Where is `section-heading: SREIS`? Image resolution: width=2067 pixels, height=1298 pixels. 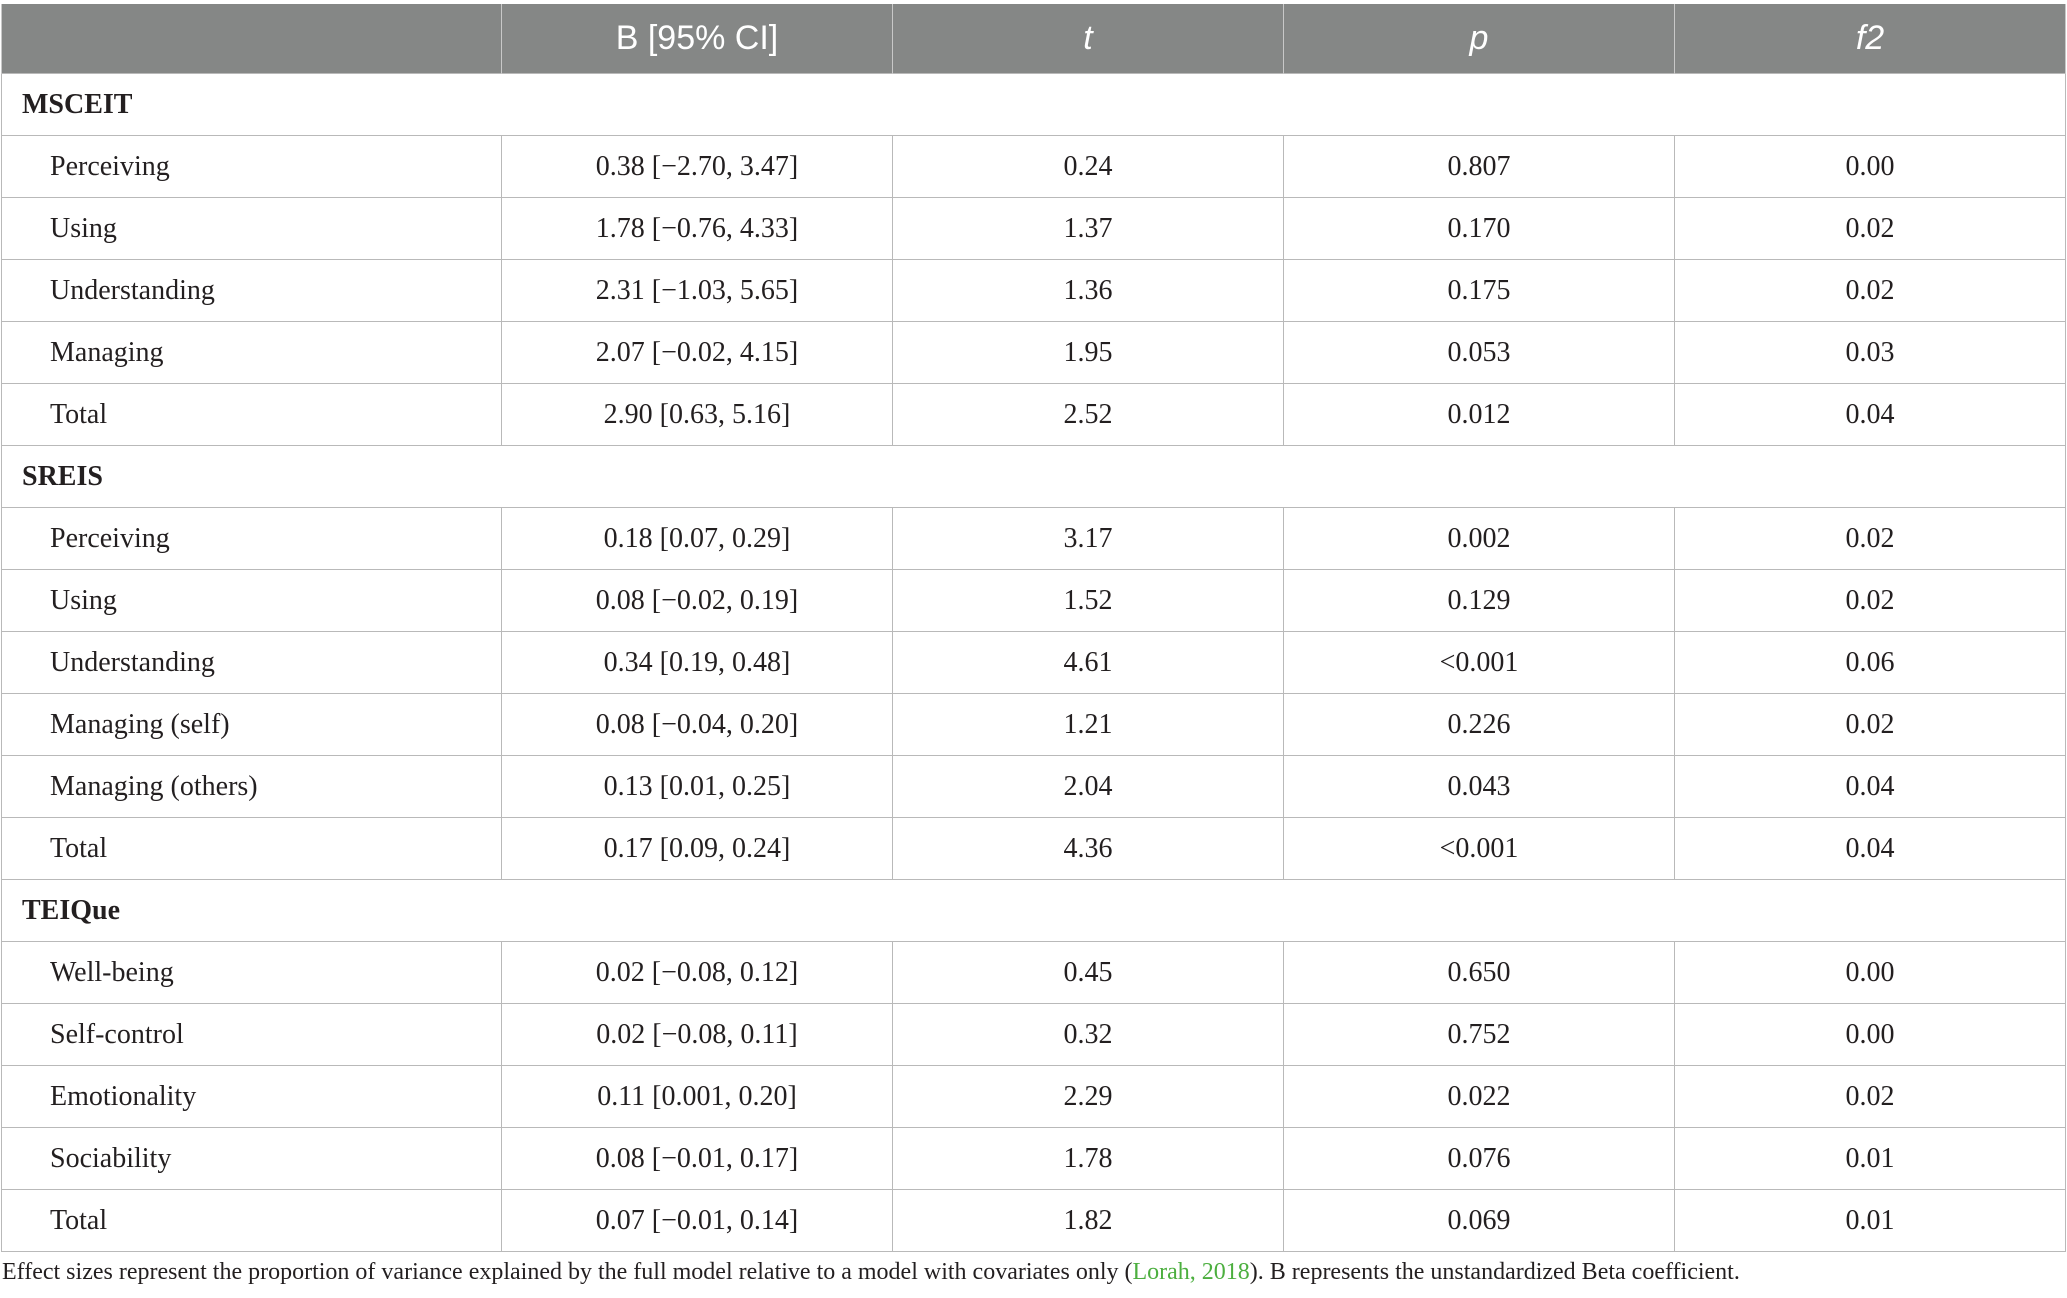 section-heading: SREIS is located at coordinates (1033, 476).